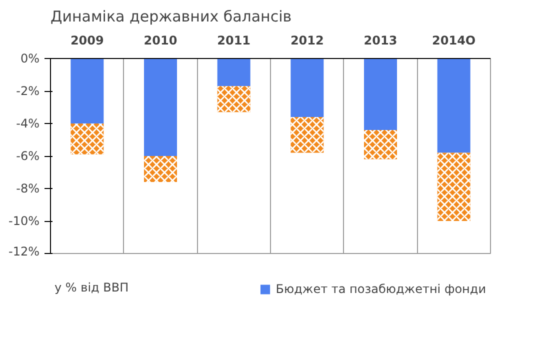 The height and width of the screenshot is (338, 550). Describe the element at coordinates (24, 251) in the screenshot. I see `y-tick-label: -12%` at that location.